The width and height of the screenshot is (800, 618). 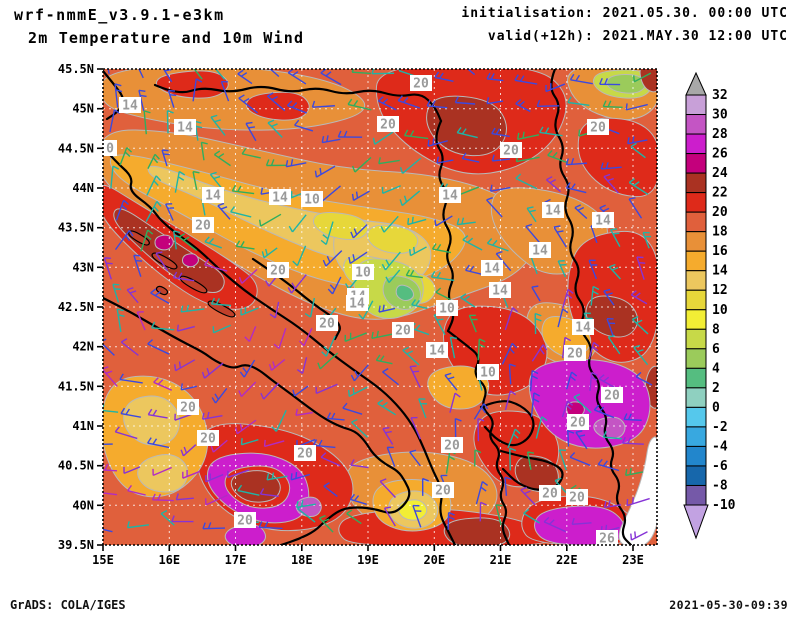 What do you see at coordinates (720, 446) in the screenshot?
I see `colorbar-label: -4` at bounding box center [720, 446].